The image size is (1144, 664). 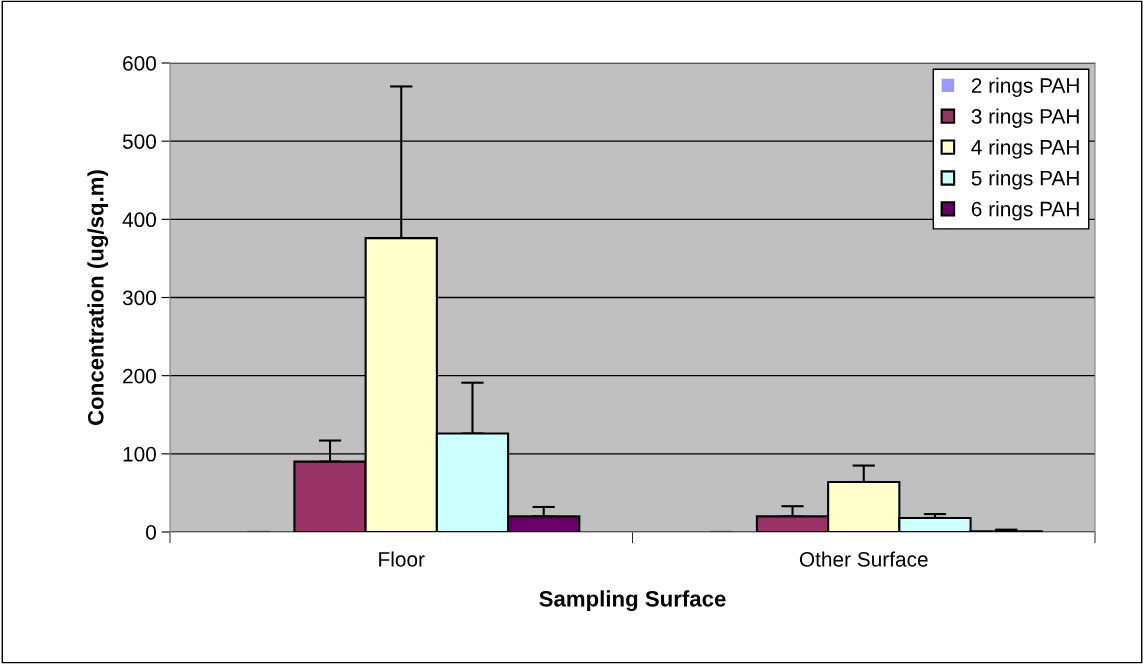 I want to click on legend-label: 5 rings PAH, so click(x=1025, y=180).